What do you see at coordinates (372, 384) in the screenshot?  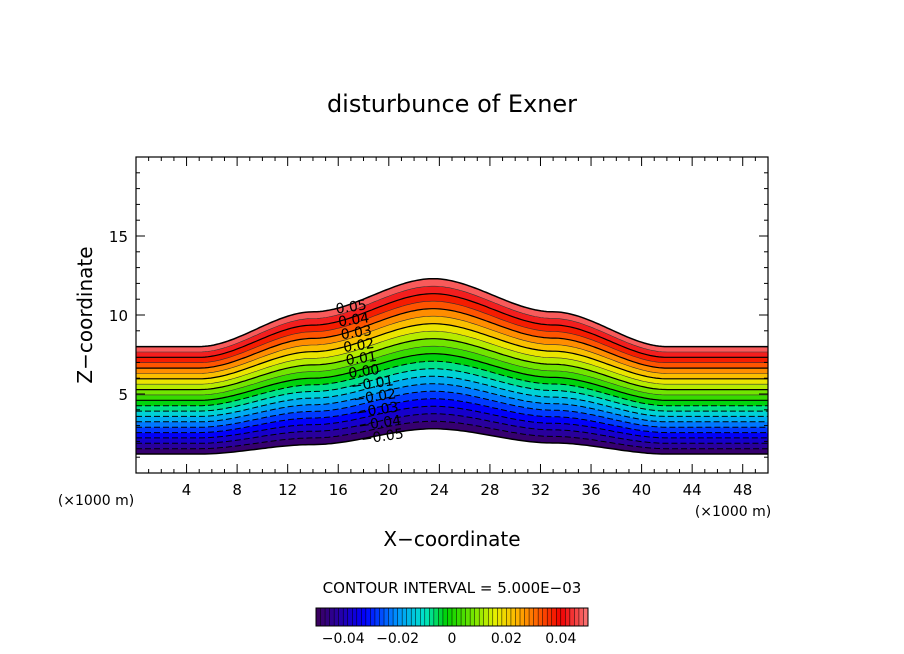 I see `contour-label: −0.01` at bounding box center [372, 384].